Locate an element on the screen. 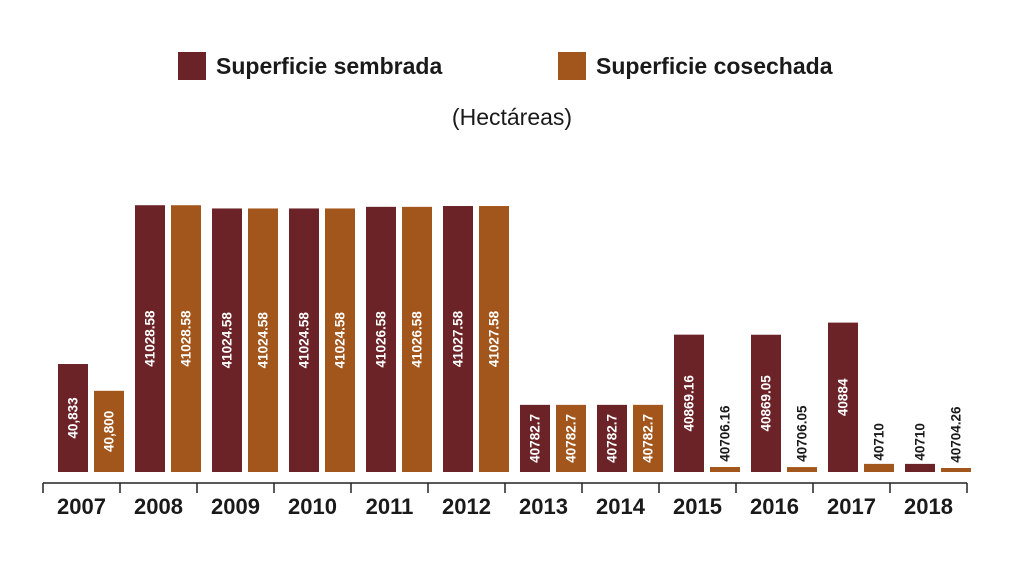 The image size is (1024, 576). x-tick-label-2017: 2017 is located at coordinates (851, 506).